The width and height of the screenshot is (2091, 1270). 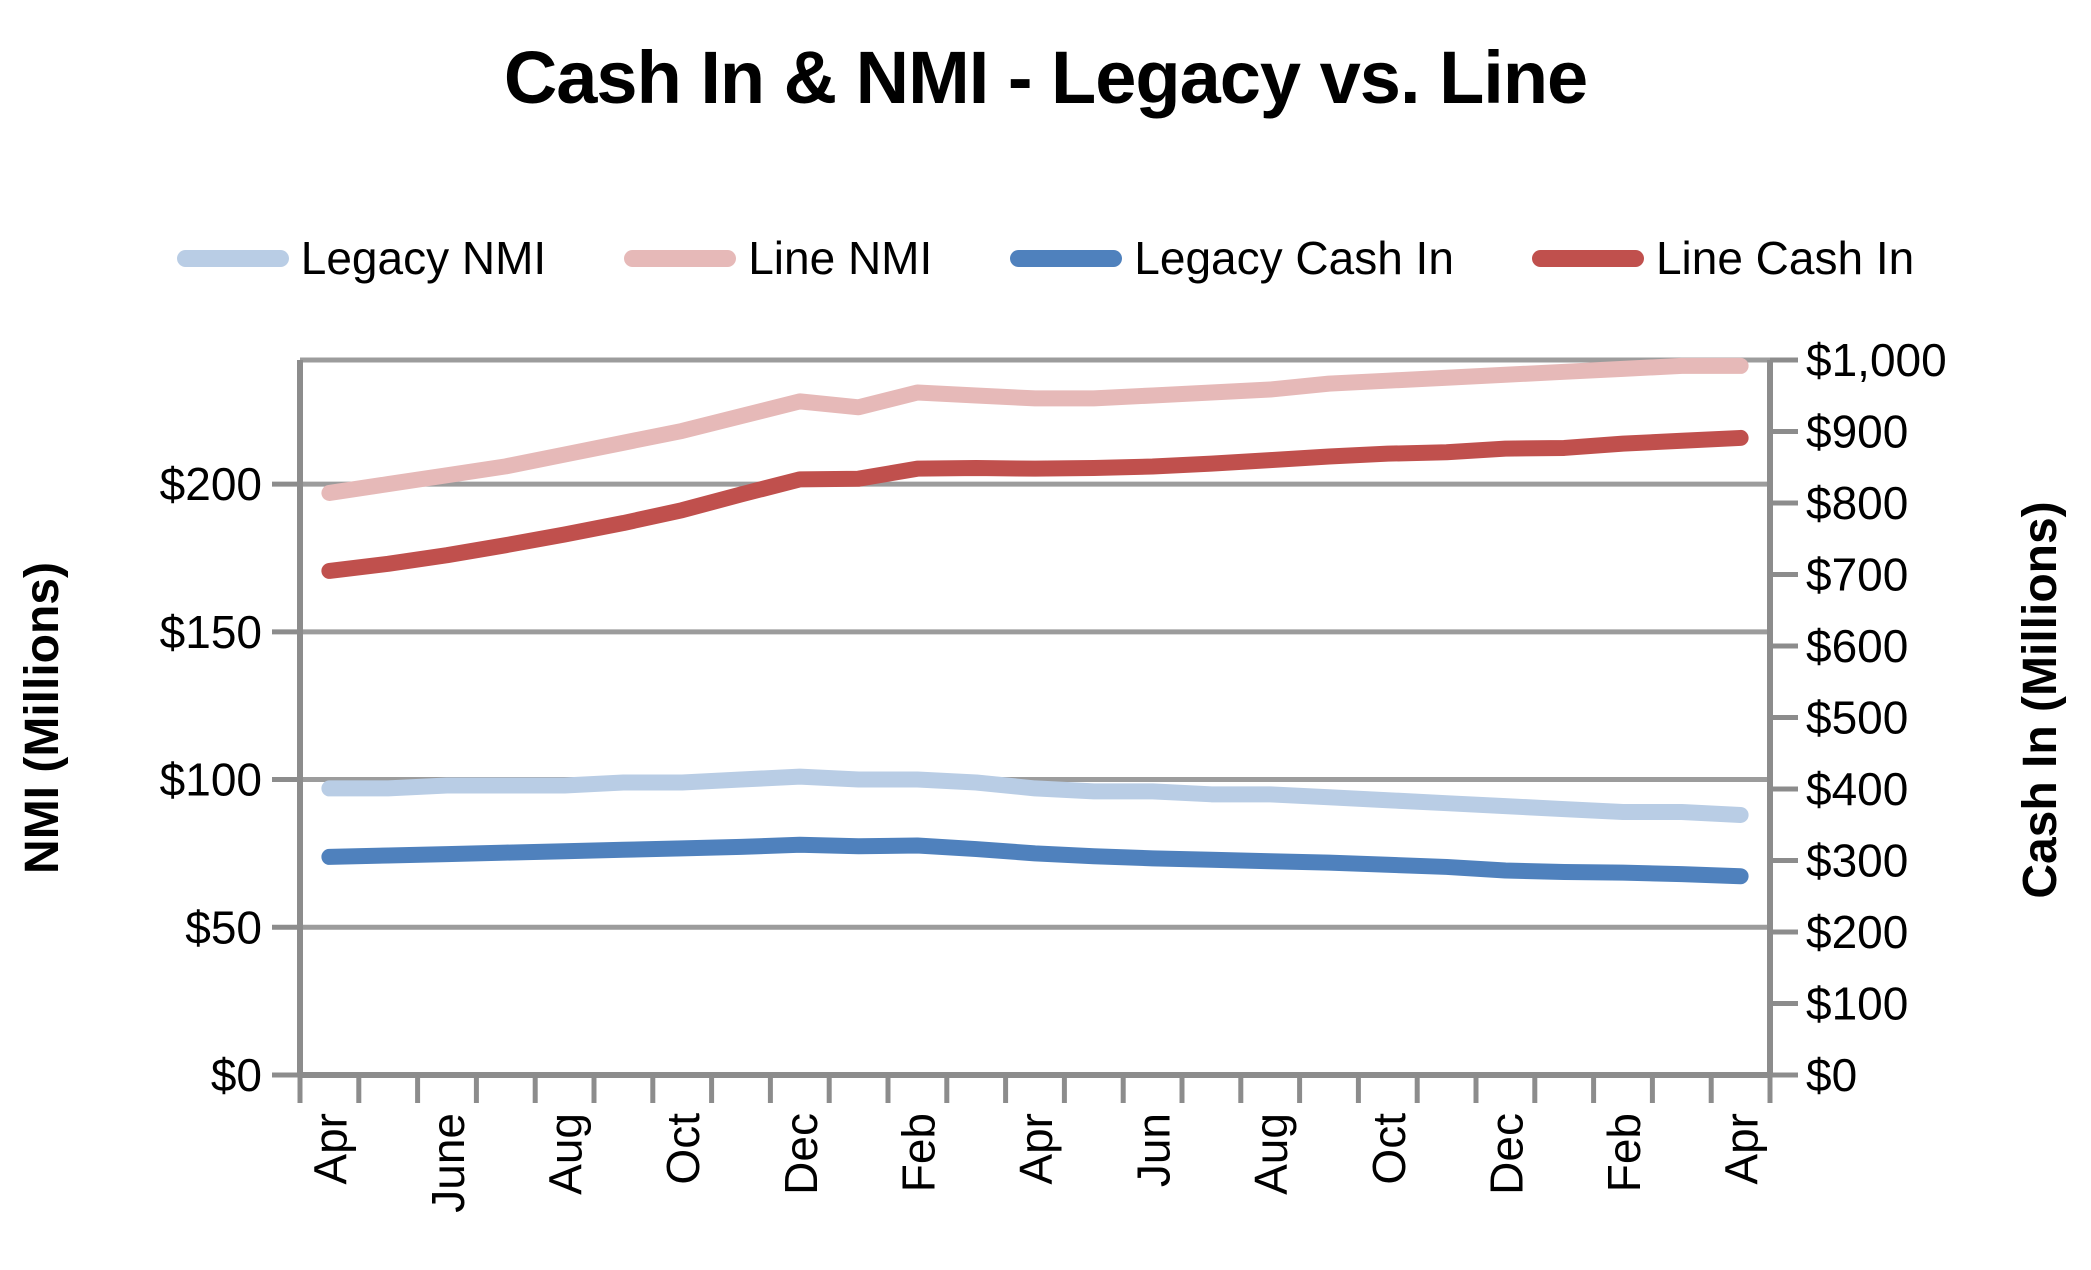 What do you see at coordinates (1857, 1004) in the screenshot?
I see `right-tick-label-100: $100` at bounding box center [1857, 1004].